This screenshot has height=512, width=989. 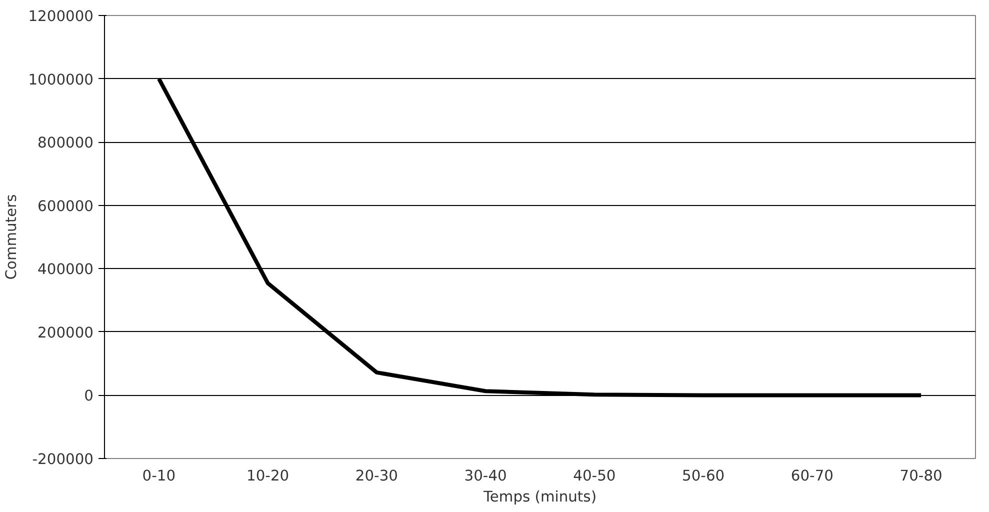 What do you see at coordinates (61, 16) in the screenshot?
I see `y-tick-label: 1200000` at bounding box center [61, 16].